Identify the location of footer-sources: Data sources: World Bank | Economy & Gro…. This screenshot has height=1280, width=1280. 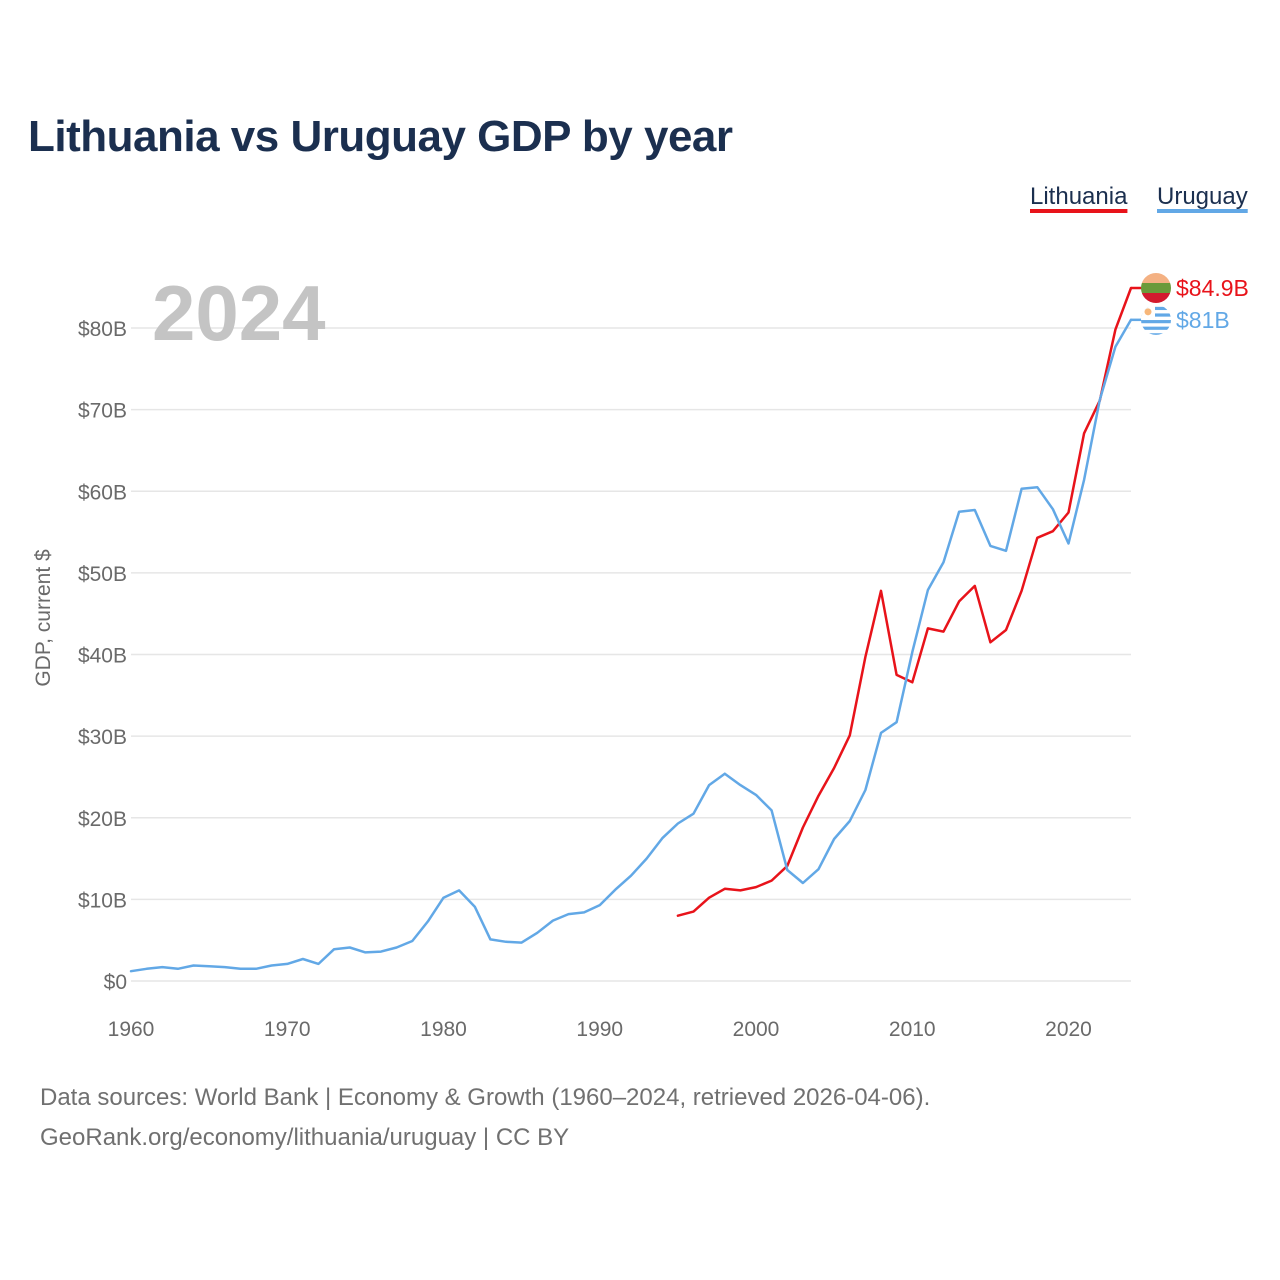
(485, 1097).